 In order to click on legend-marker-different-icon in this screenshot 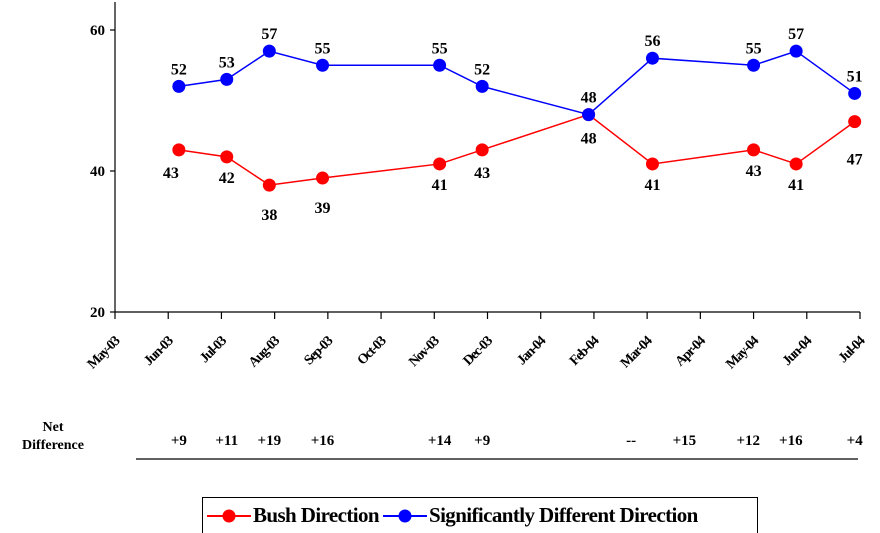, I will do `click(404, 515)`.